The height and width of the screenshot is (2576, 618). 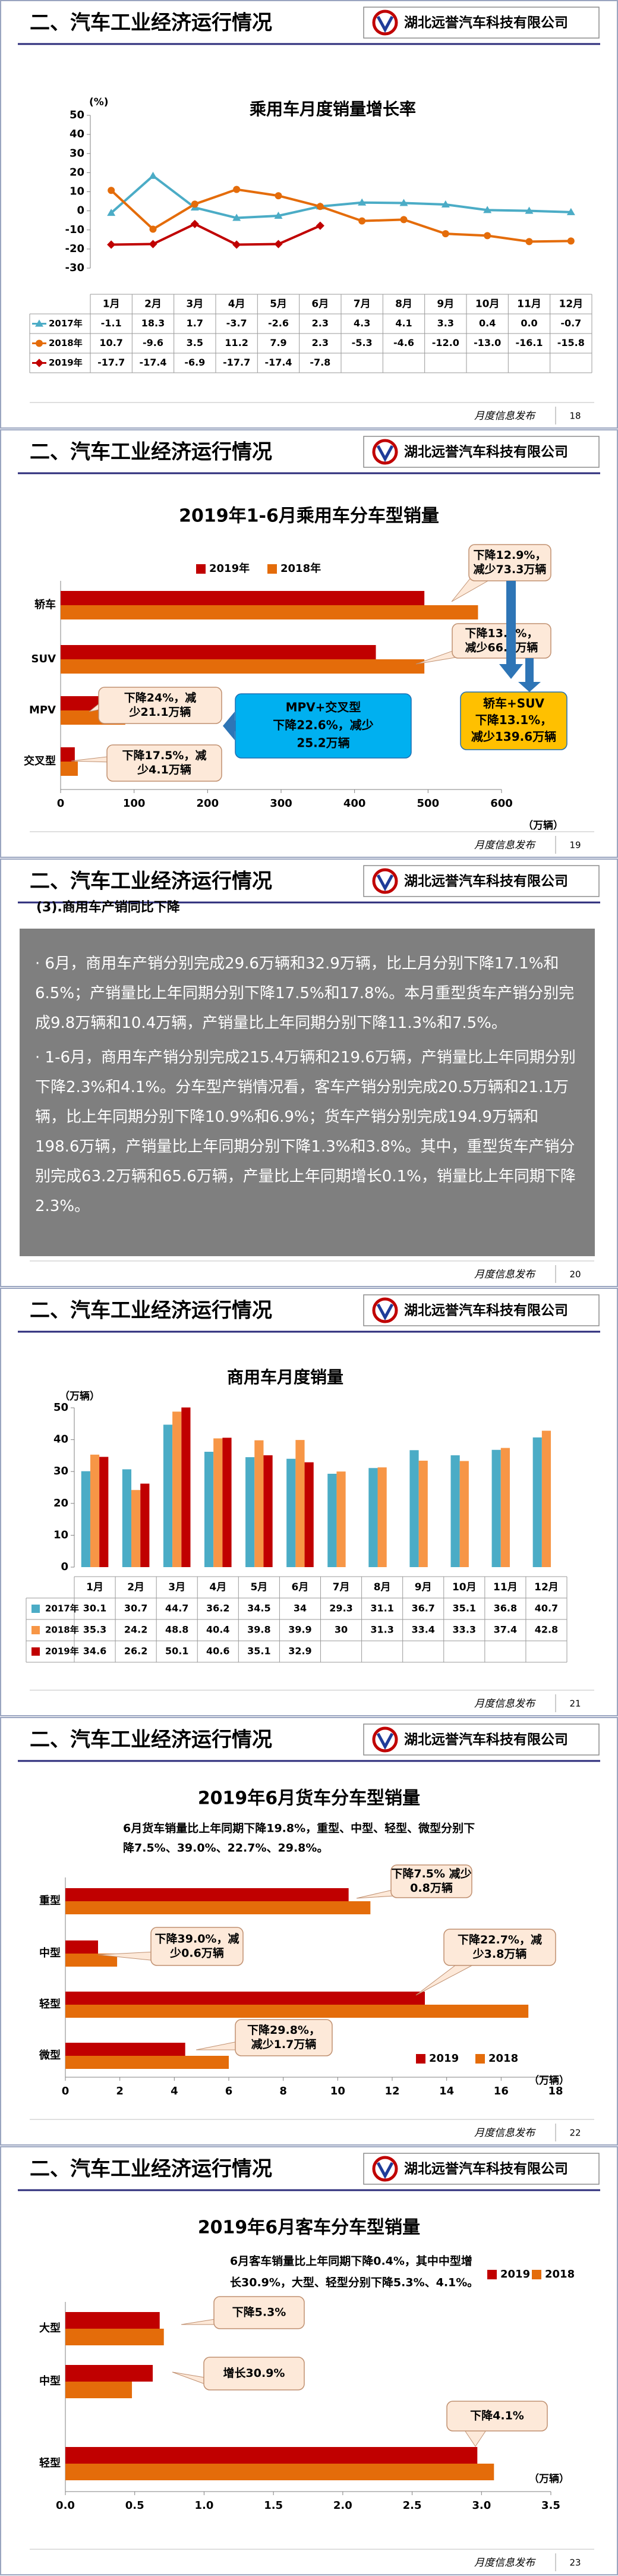 What do you see at coordinates (445, 342) in the screenshot?
I see `data-label: -12.0` at bounding box center [445, 342].